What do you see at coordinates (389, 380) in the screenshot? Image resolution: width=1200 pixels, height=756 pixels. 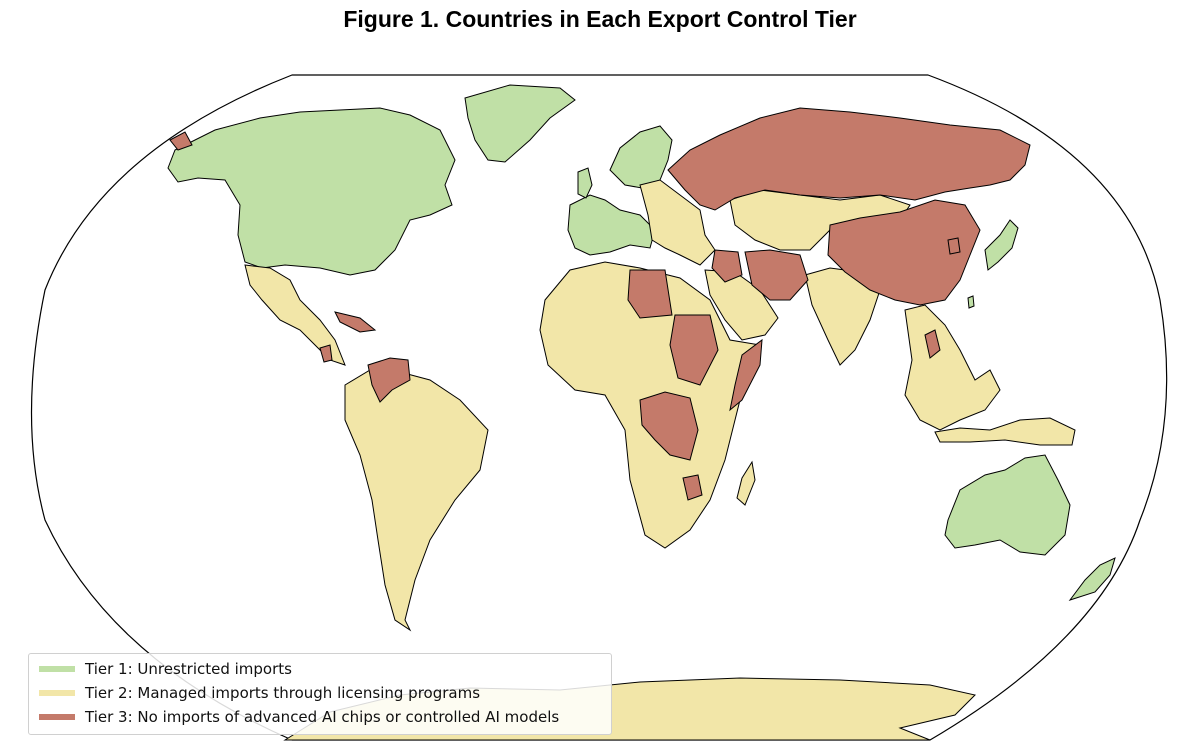 I see `region-venezuela` at bounding box center [389, 380].